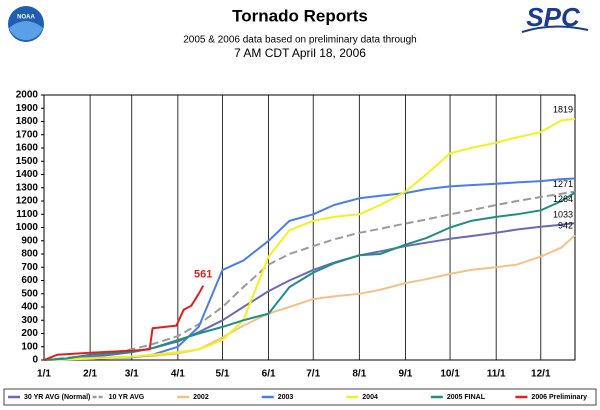 The height and width of the screenshot is (410, 600). Describe the element at coordinates (269, 374) in the screenshot. I see `x-tick-label: 6/1` at that location.